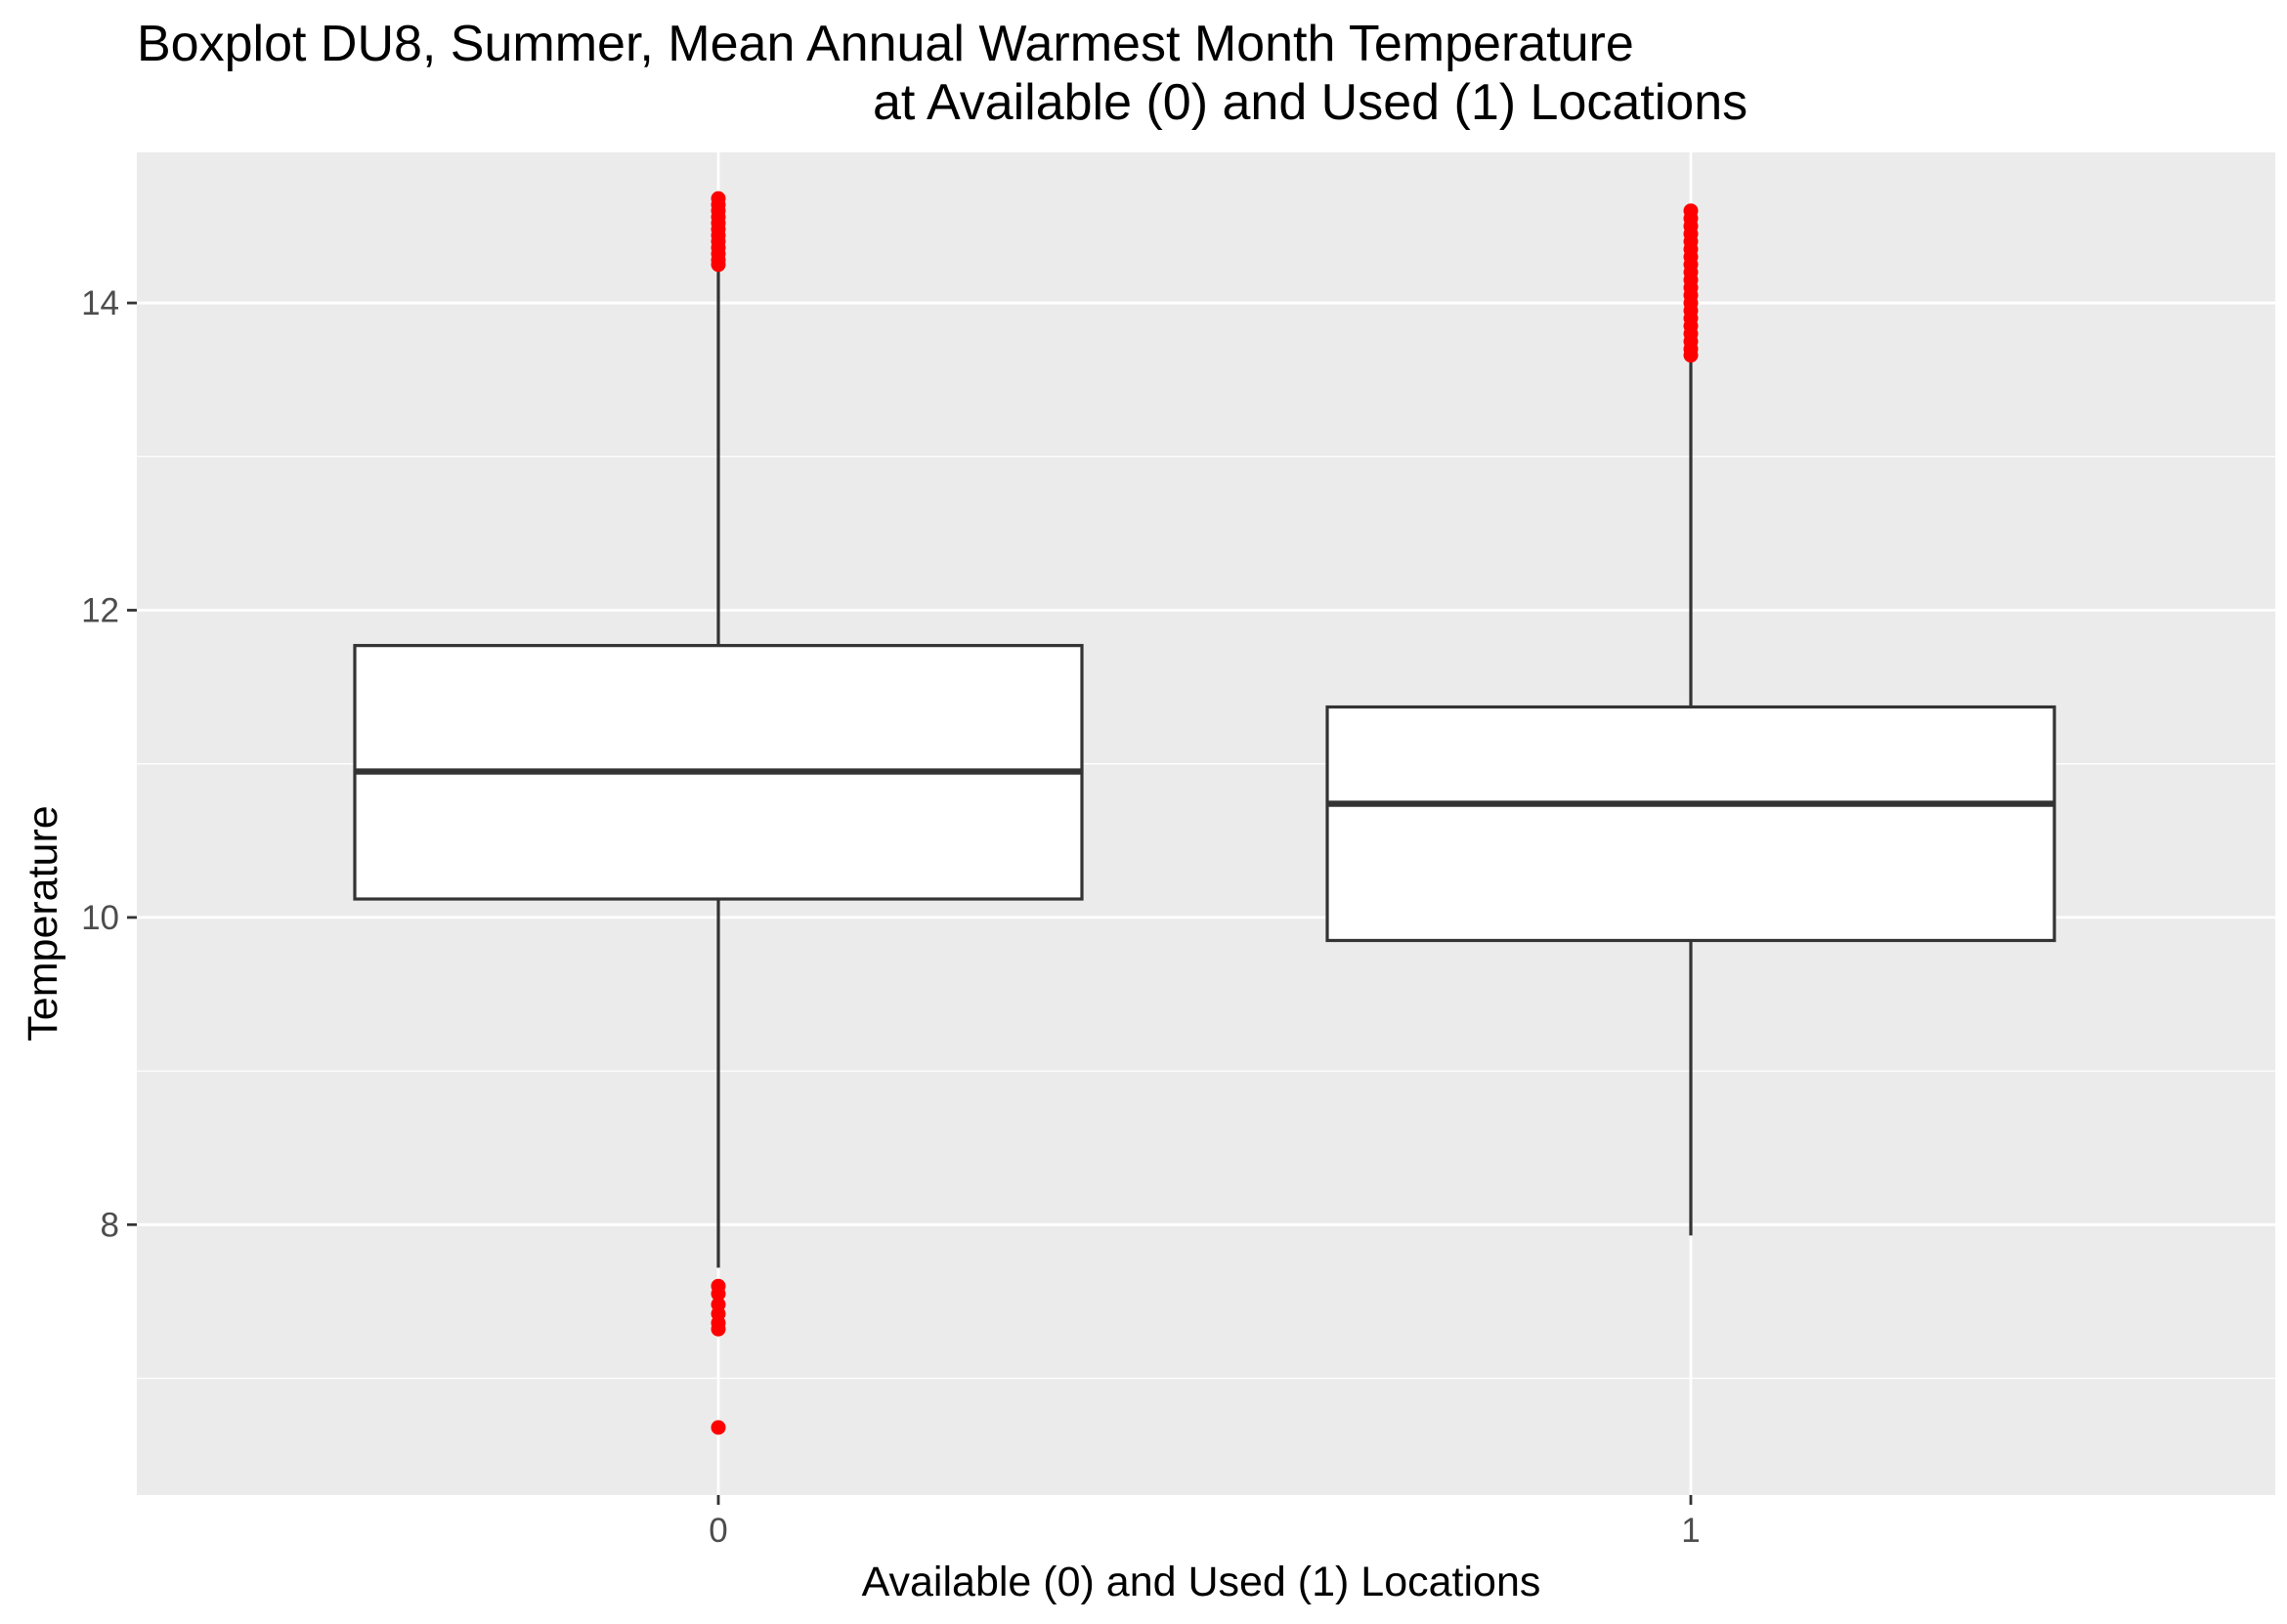 The width and height of the screenshot is (2287, 1624). What do you see at coordinates (109, 764) in the screenshot?
I see `y-axis: 8 10 12 14` at bounding box center [109, 764].